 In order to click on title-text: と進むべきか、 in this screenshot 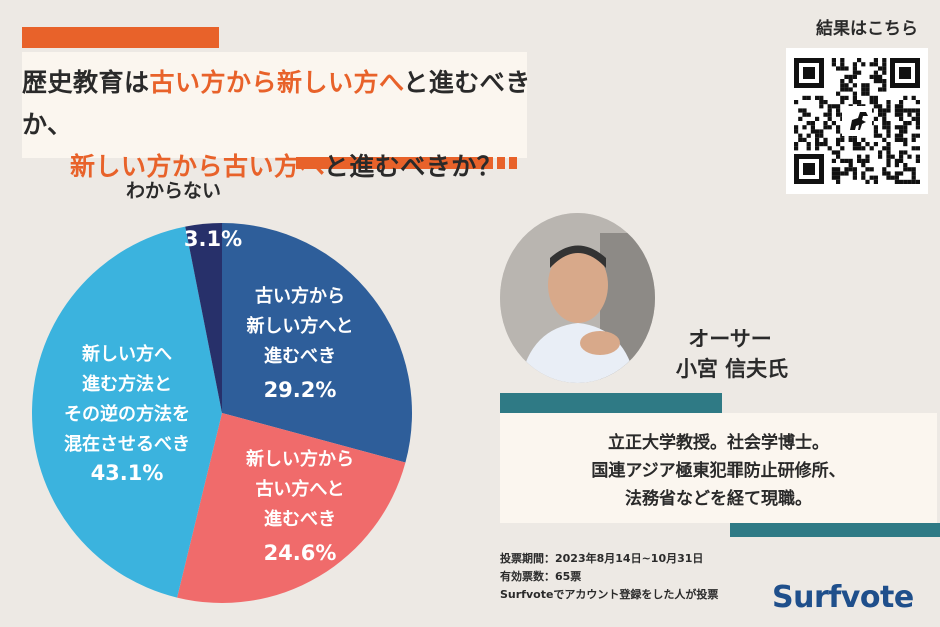, I will do `click(276, 103)`.